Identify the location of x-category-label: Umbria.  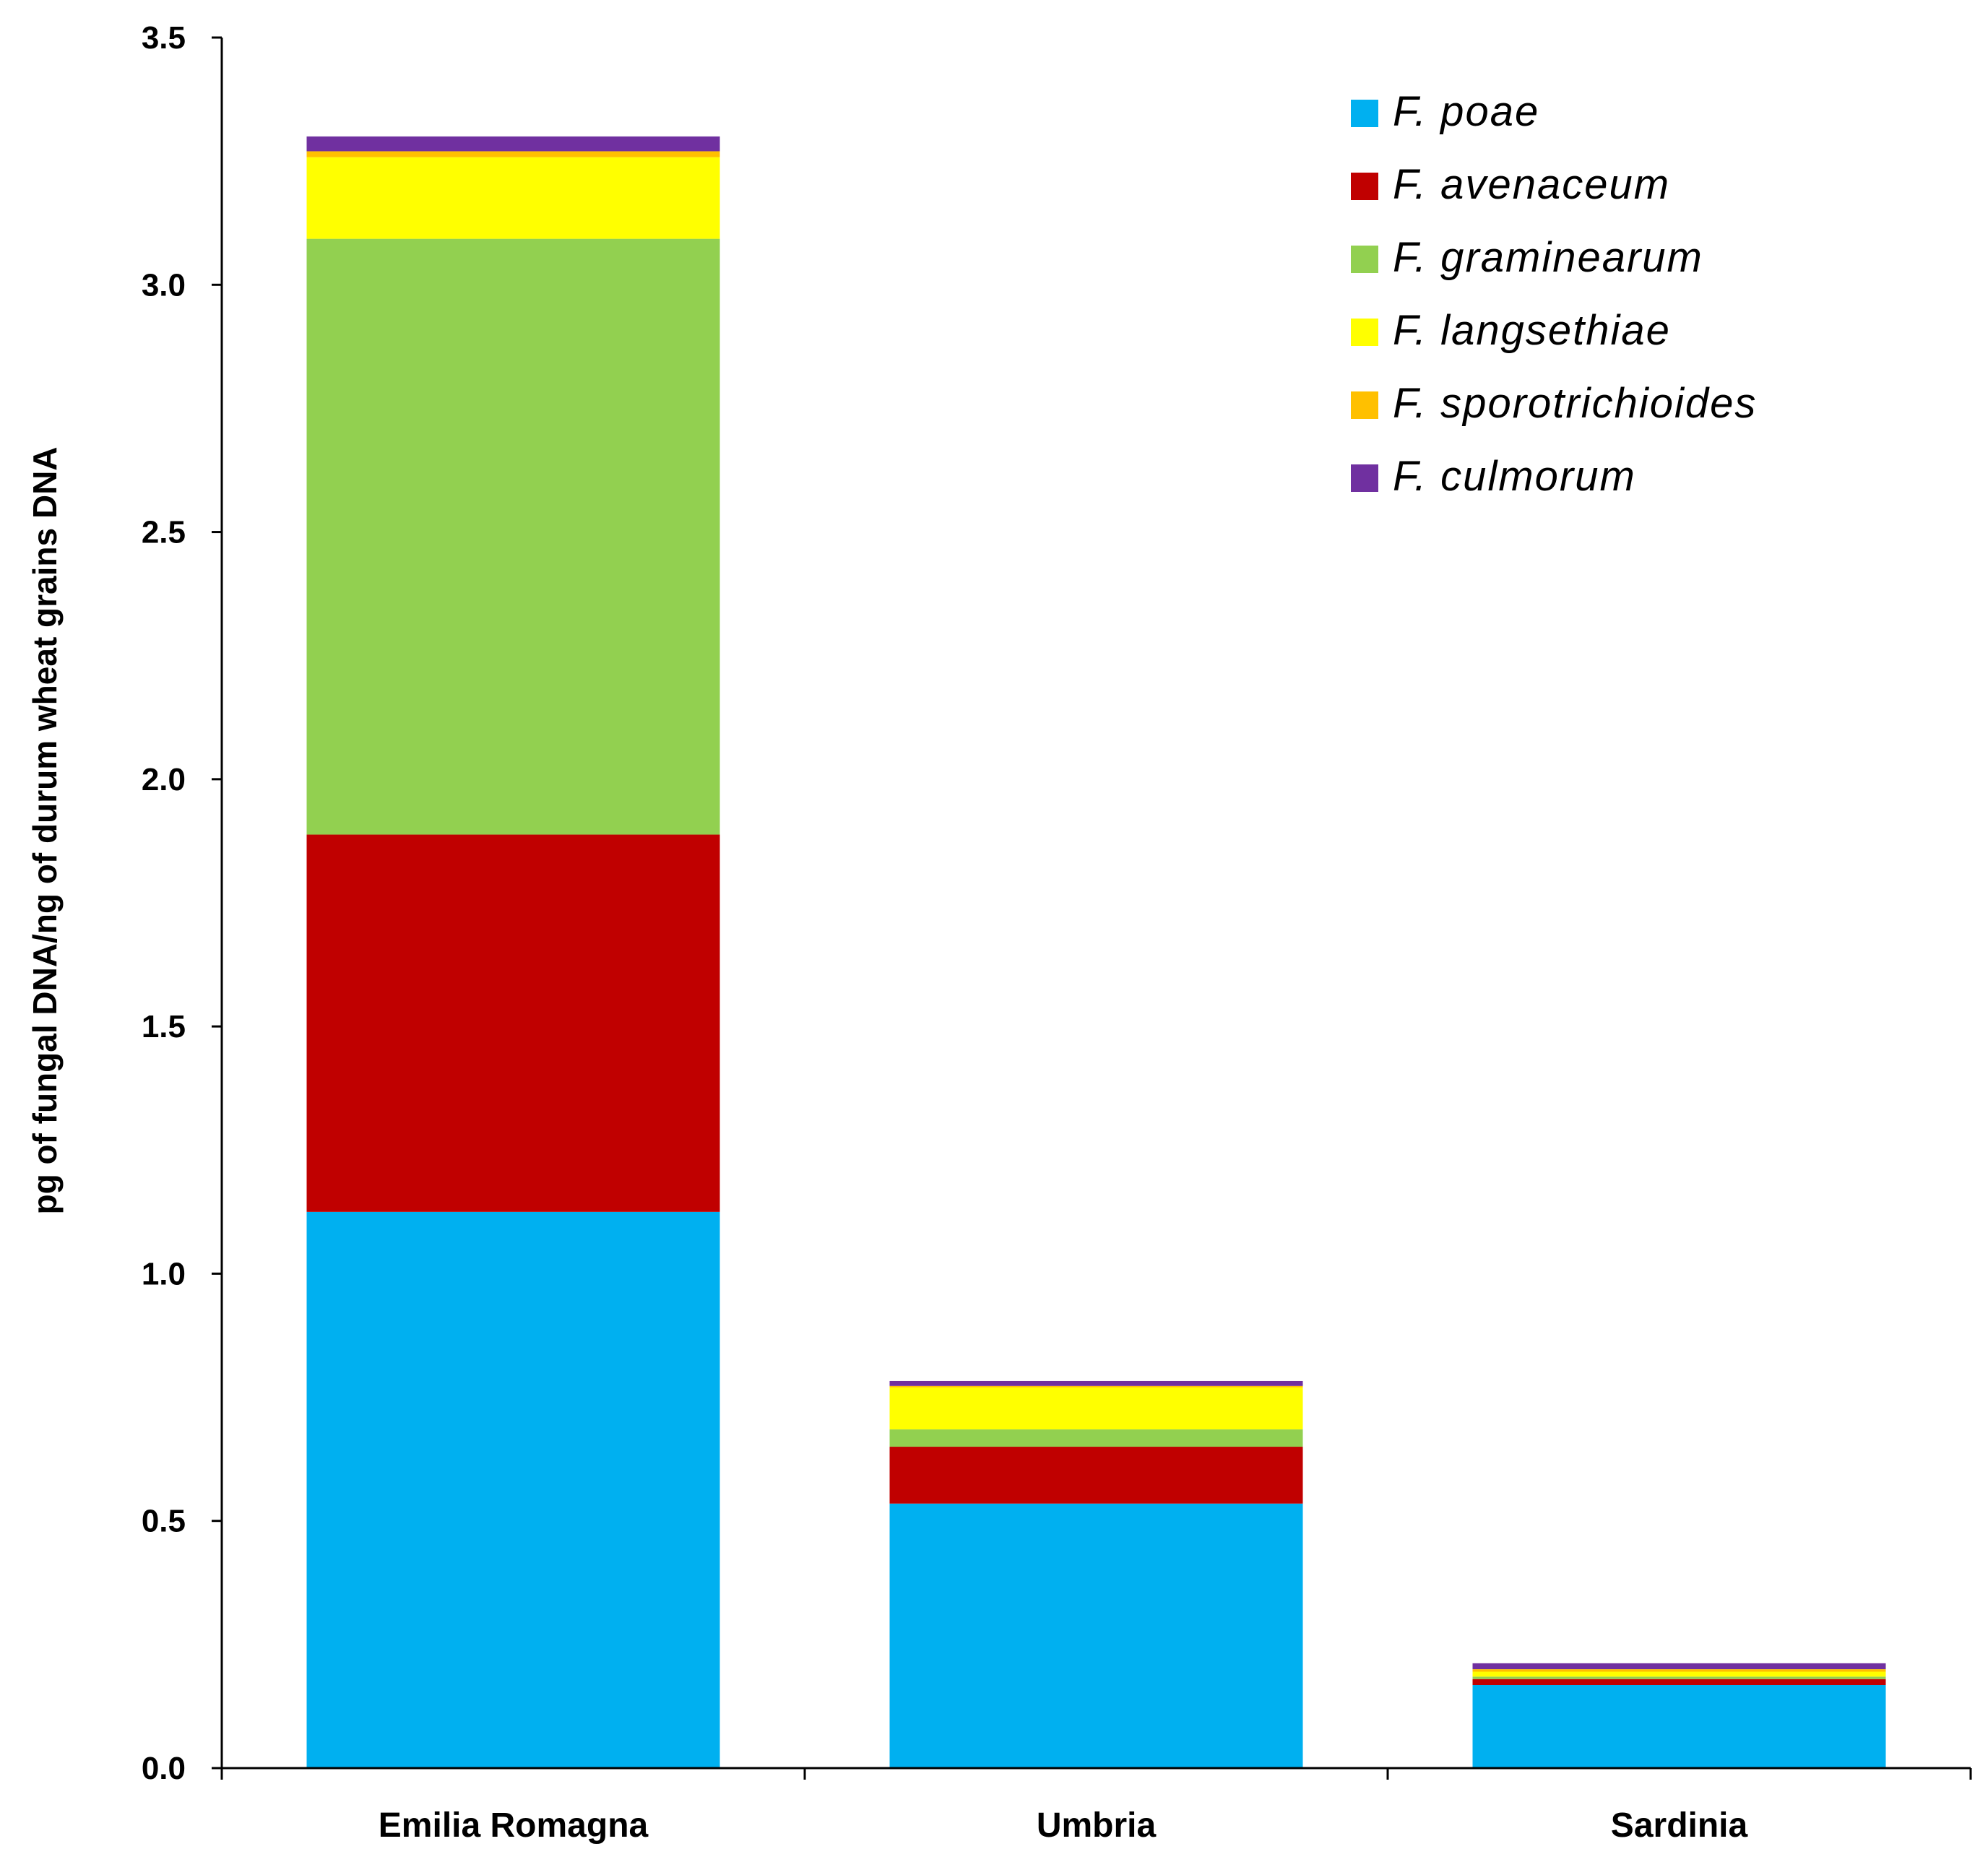
(1097, 1825).